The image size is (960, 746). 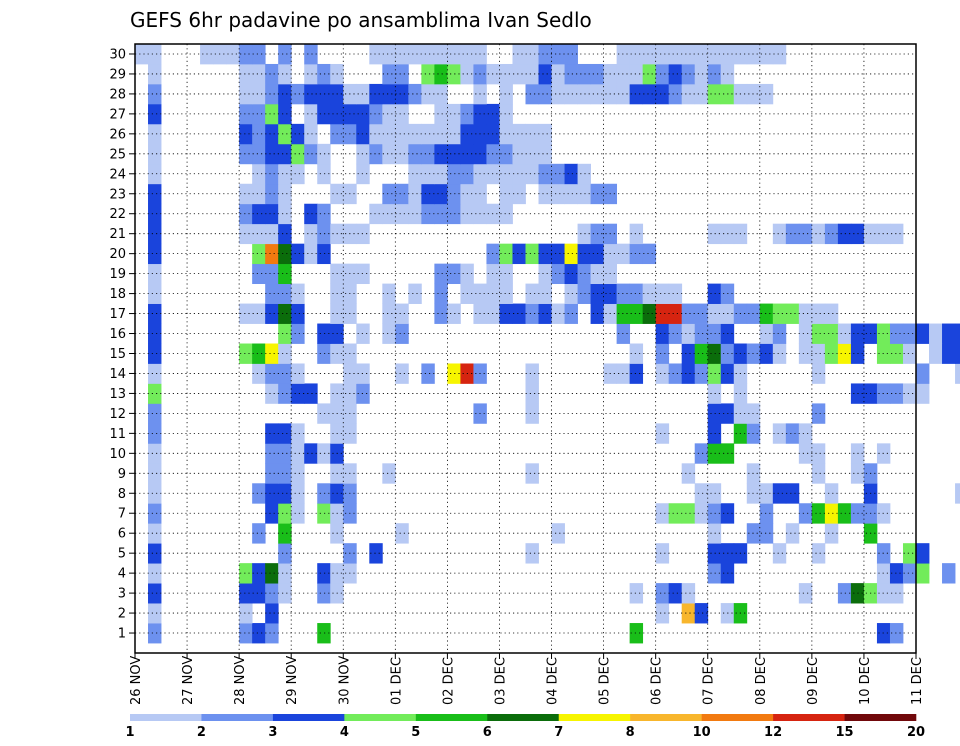 I want to click on colorbar-label: 5, so click(x=415, y=732).